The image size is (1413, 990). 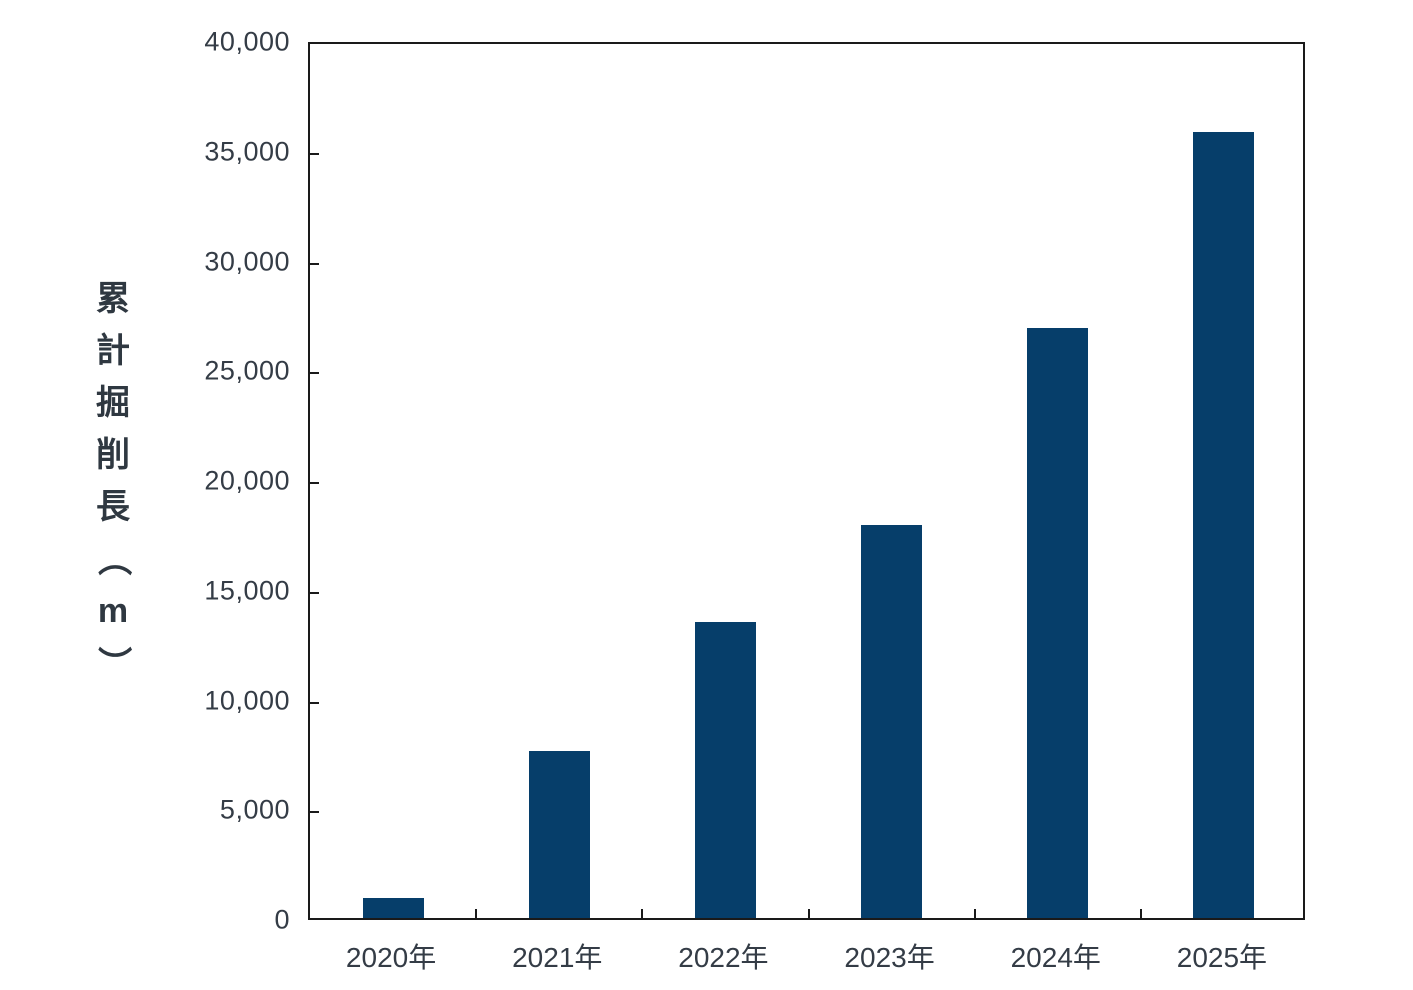 I want to click on y-tick-label: 10,000, so click(x=247, y=700).